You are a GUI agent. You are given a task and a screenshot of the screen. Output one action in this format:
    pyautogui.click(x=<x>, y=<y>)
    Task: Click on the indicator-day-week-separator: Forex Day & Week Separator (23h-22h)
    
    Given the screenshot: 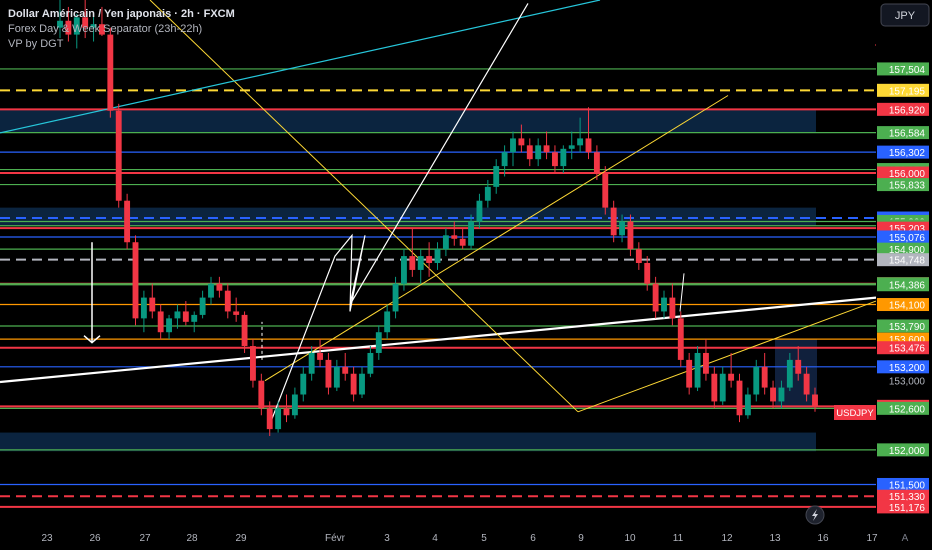 What is the action you would take?
    pyautogui.click(x=105, y=29)
    